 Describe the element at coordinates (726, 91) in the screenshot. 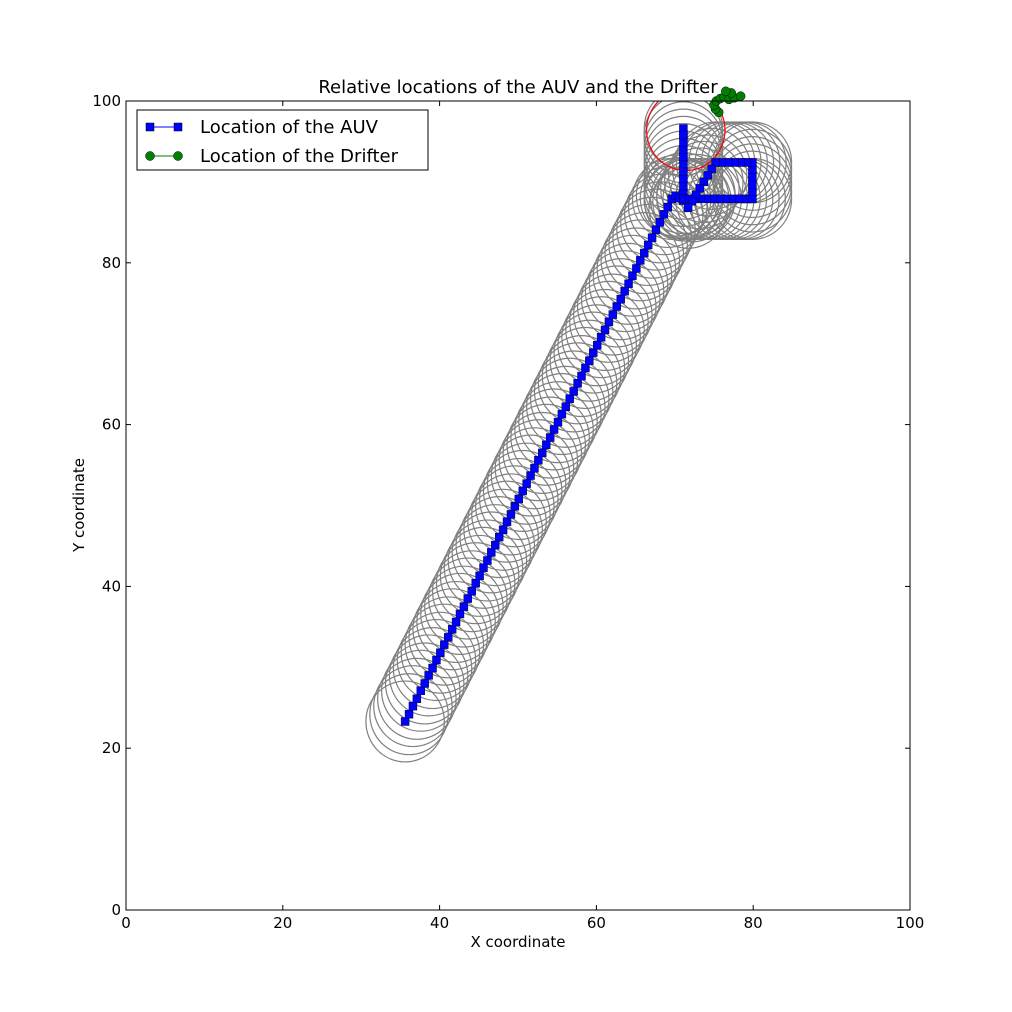

I see `drifter-point` at that location.